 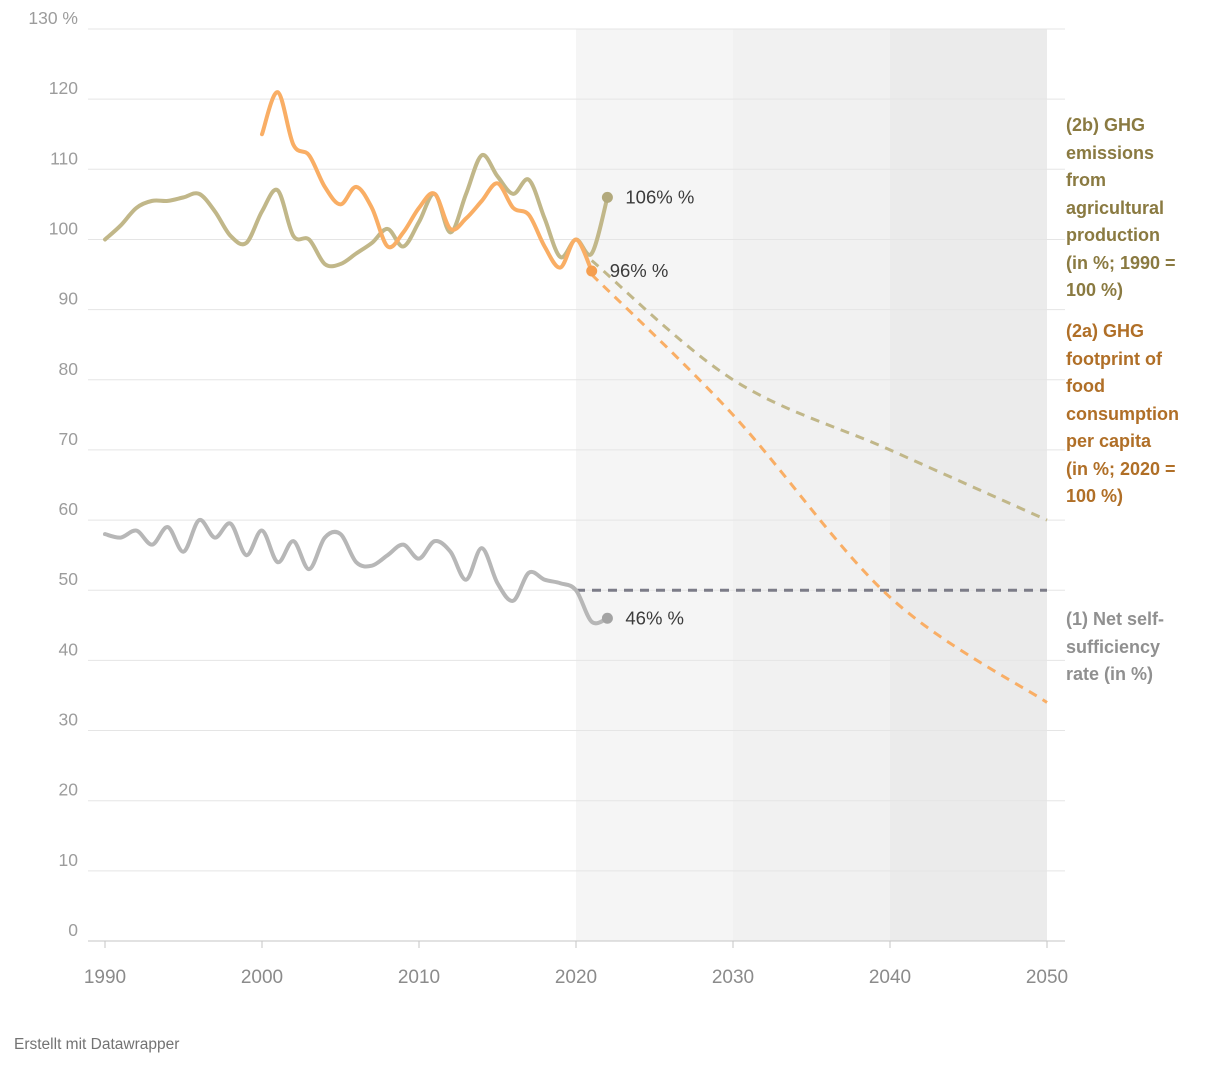 I want to click on point-label-self-sufficiency: 46% %, so click(x=654, y=617).